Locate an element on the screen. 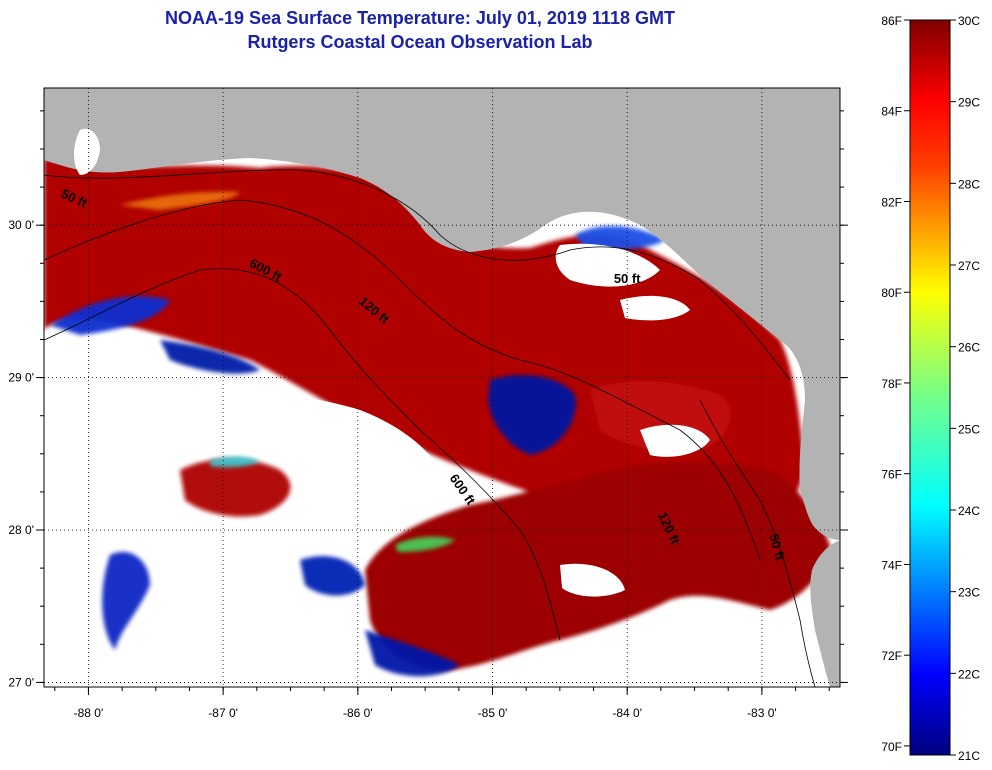 The image size is (992, 770). warm-water-west-patch is located at coordinates (235, 487).